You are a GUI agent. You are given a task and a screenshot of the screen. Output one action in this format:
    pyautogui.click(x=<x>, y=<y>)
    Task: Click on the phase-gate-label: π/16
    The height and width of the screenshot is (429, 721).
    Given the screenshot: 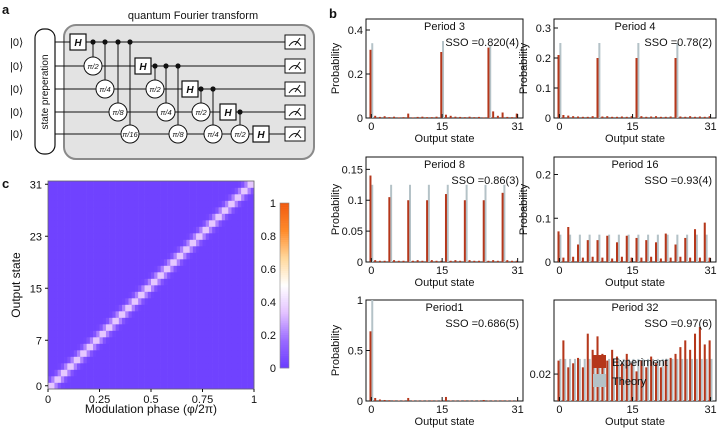 What is the action you would take?
    pyautogui.click(x=130, y=134)
    